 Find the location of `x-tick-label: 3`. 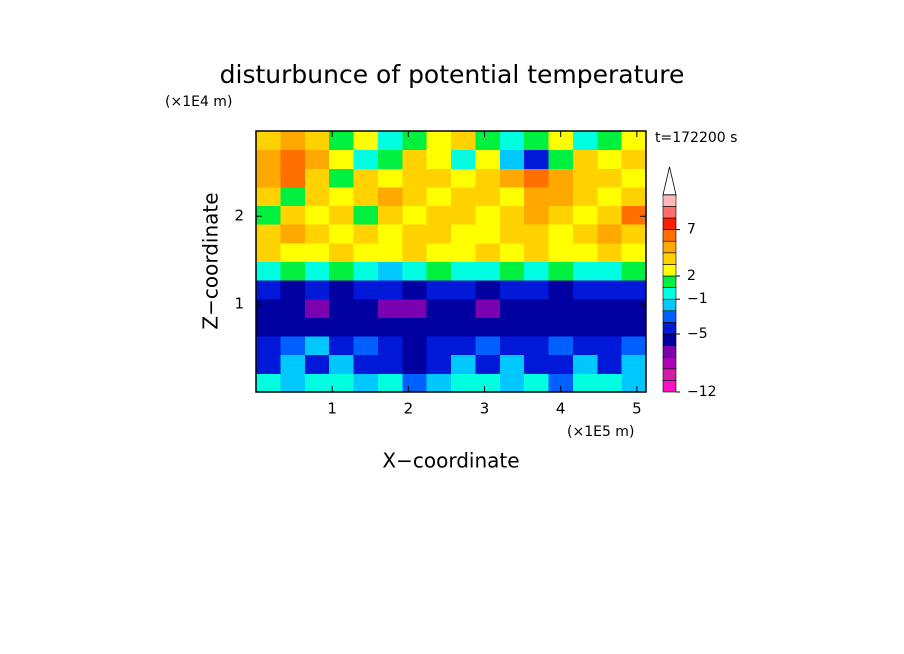

x-tick-label: 3 is located at coordinates (485, 409).